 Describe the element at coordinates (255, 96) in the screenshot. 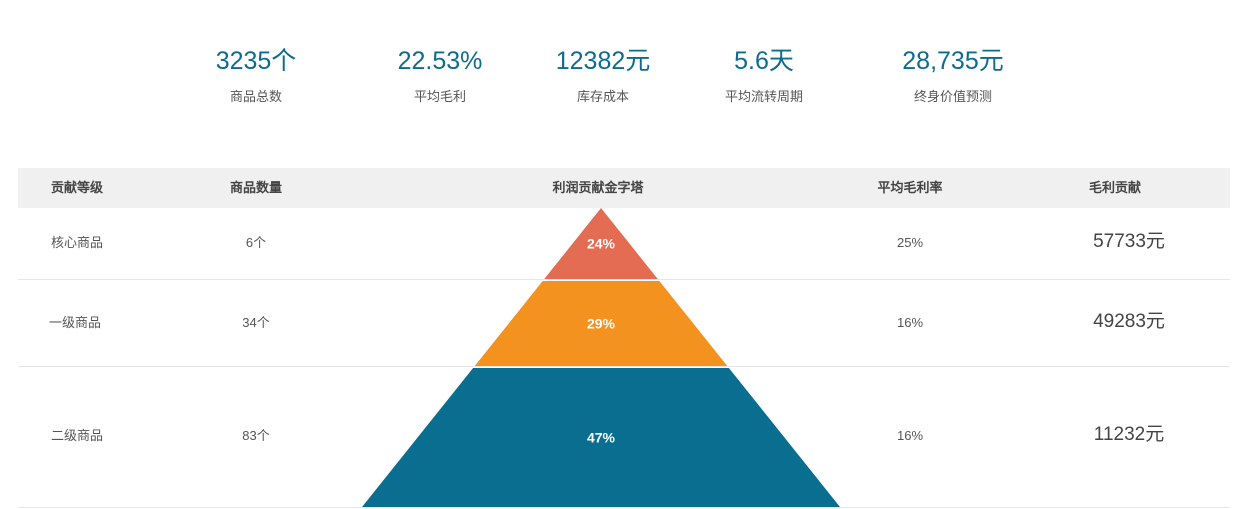

I see `kpi-label: 商品总数` at that location.